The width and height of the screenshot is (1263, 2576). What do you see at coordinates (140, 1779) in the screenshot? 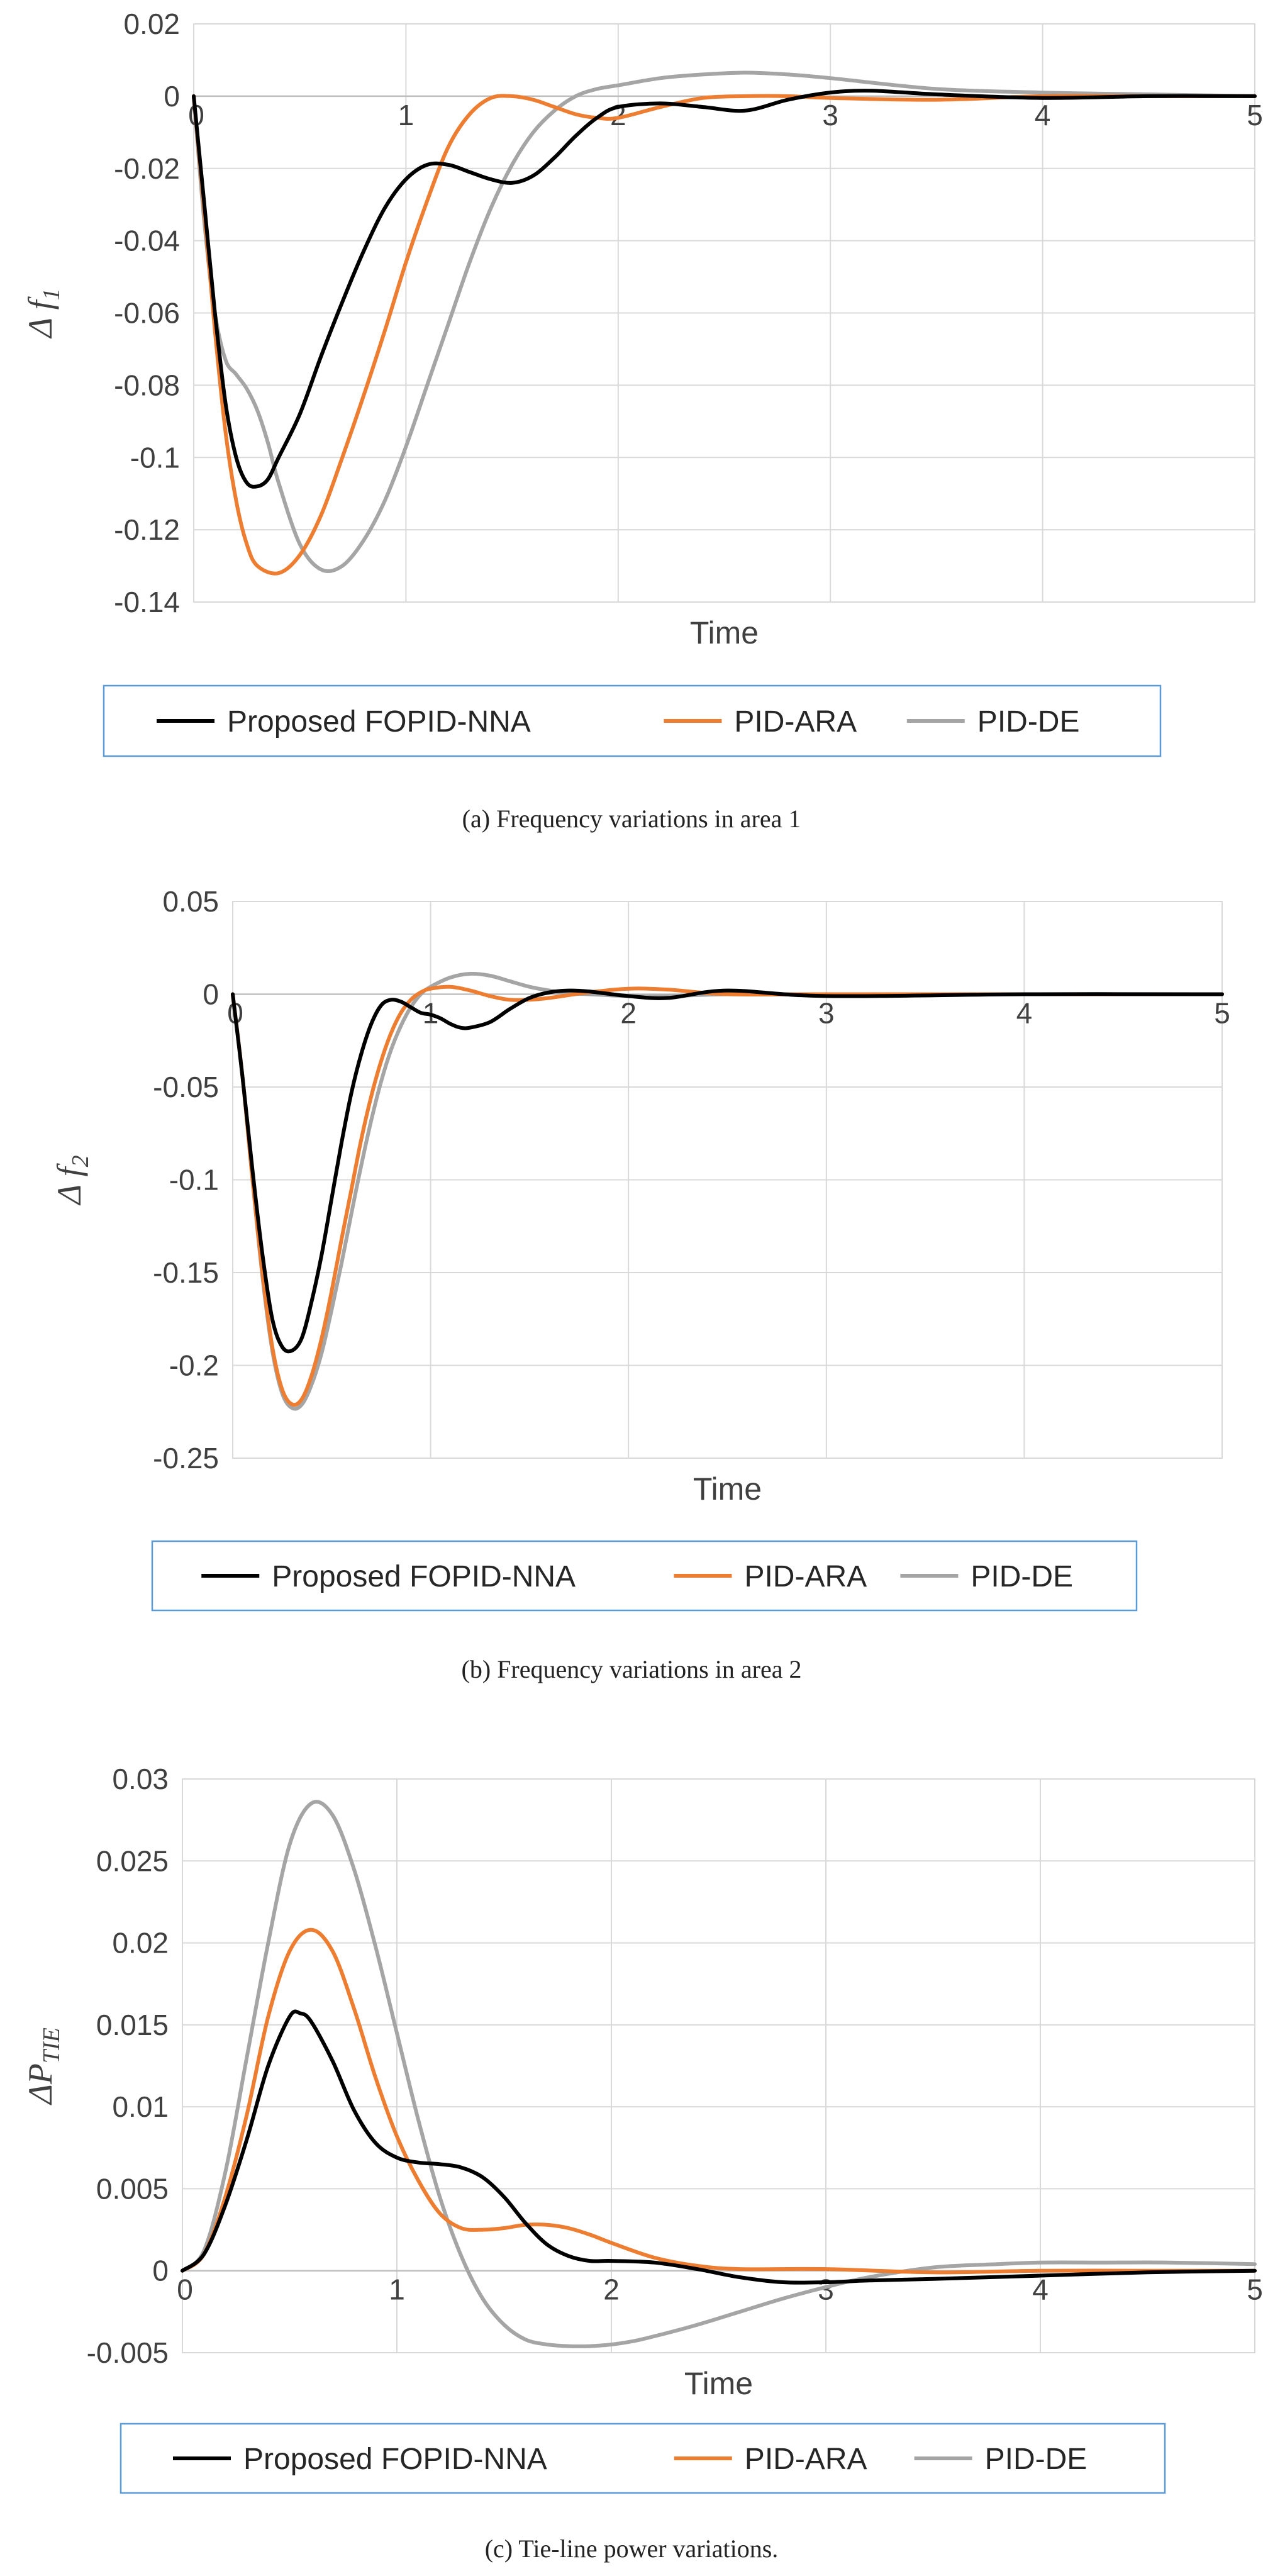
I see `y-tick-label: 0.03` at bounding box center [140, 1779].